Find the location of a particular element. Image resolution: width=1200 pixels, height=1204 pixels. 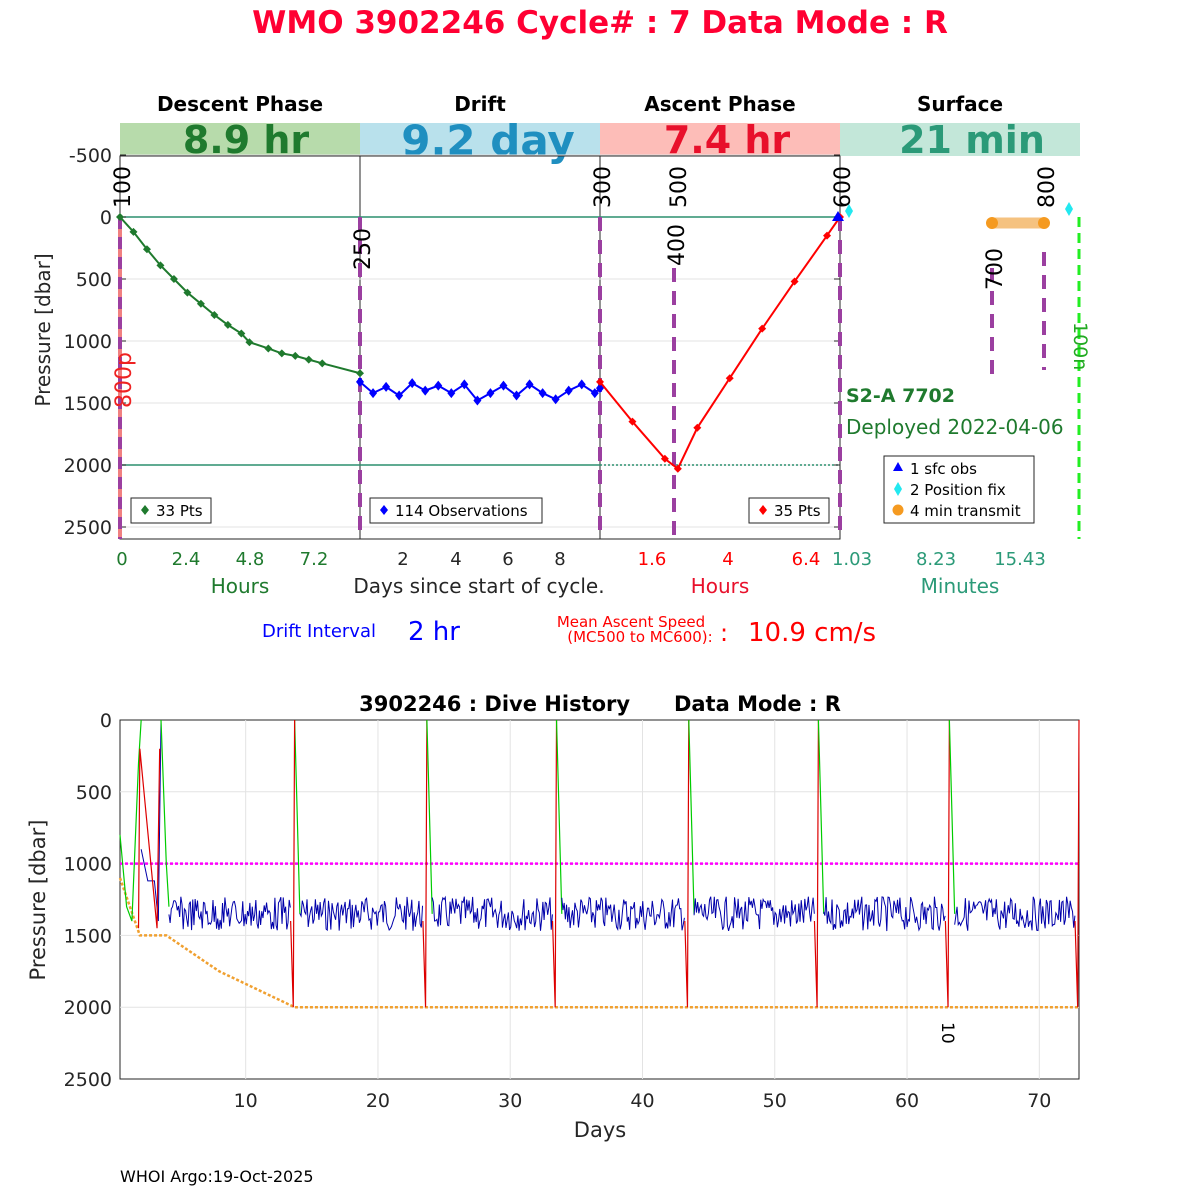

top-x-tick-drift: 4 is located at coordinates (455, 559).